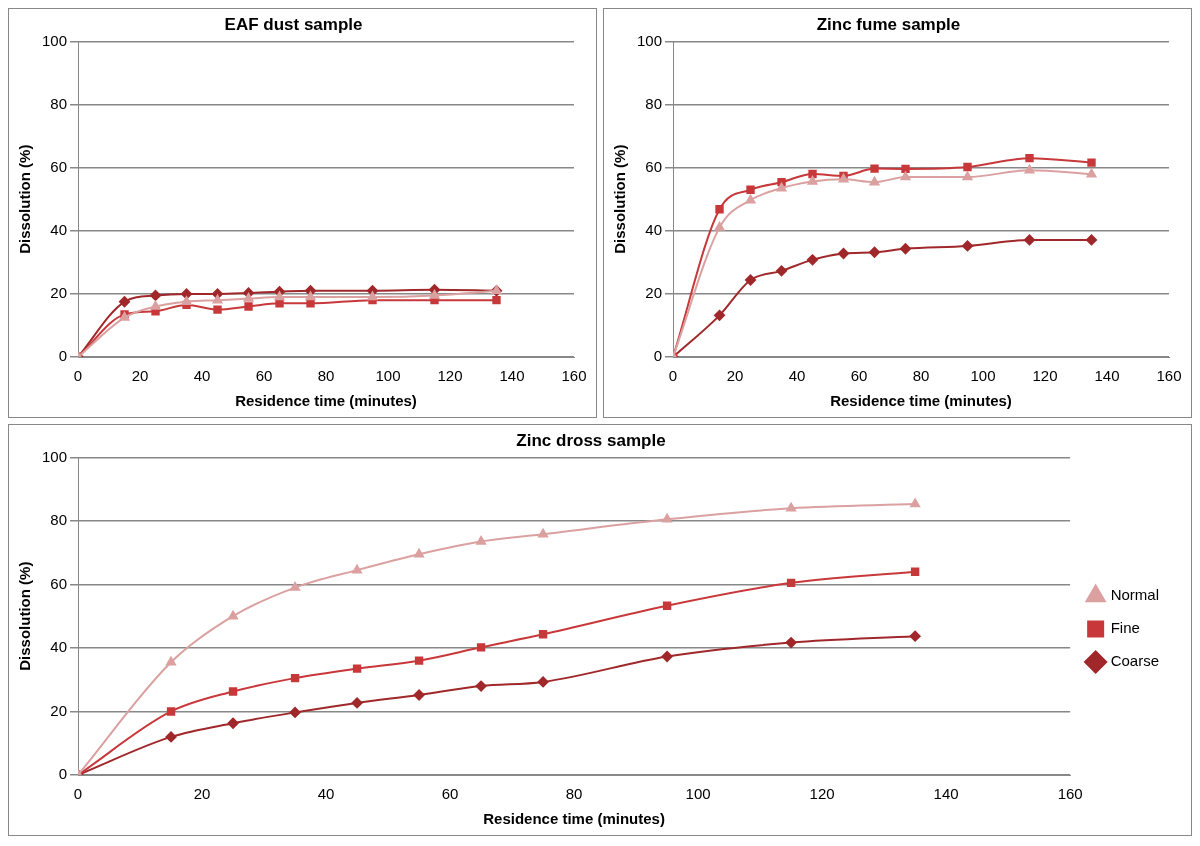 The image size is (1200, 846). What do you see at coordinates (1134, 661) in the screenshot?
I see `legend-label: Coarse` at bounding box center [1134, 661].